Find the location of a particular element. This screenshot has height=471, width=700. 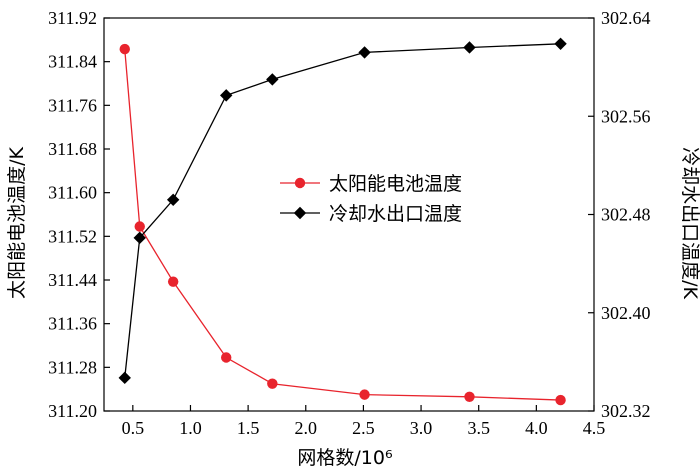

legend-marker-solar-cell is located at coordinates (300, 183).